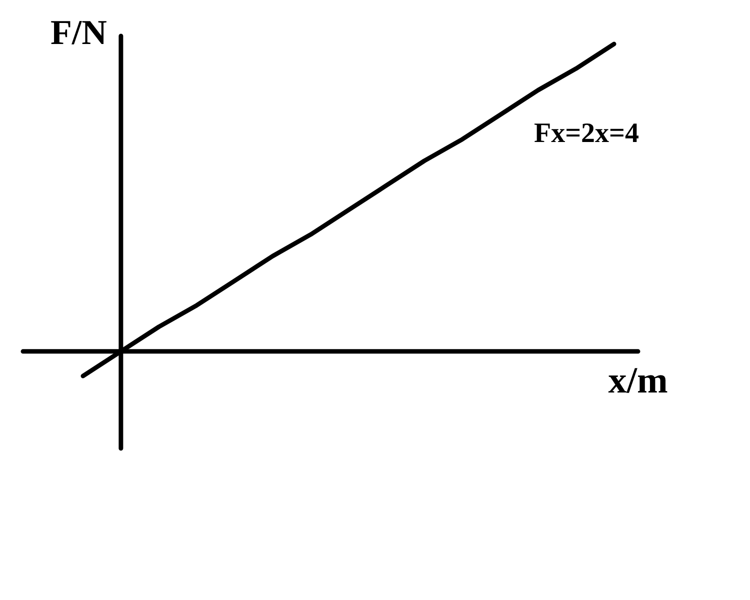 This screenshot has height=600, width=750. I want to click on annotation: Fx=2x=4, so click(587, 133).